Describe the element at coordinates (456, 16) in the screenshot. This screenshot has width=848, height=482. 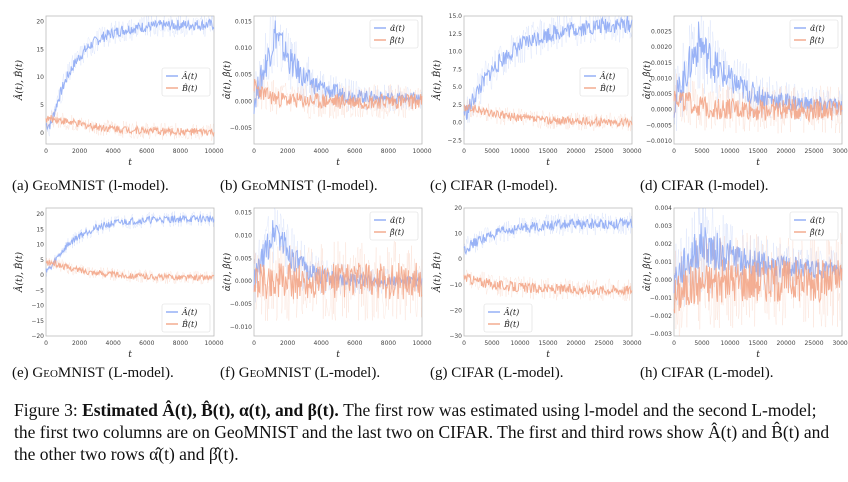
I see `y-tick-label: 15.0` at that location.